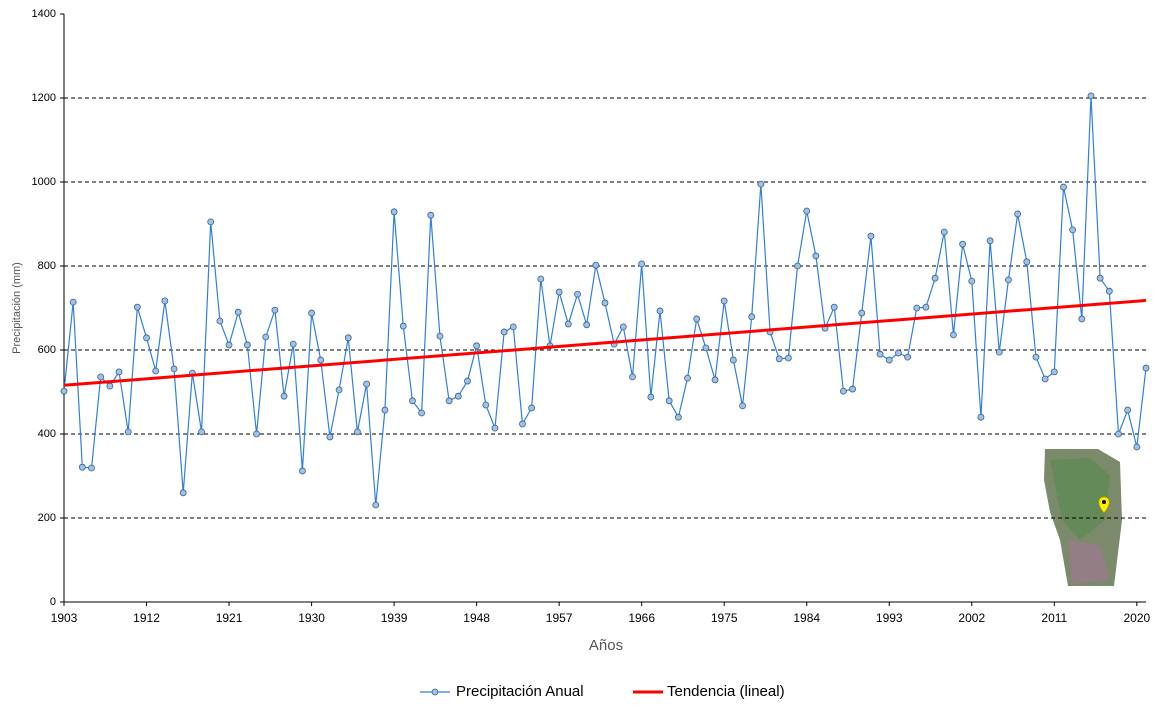 The image size is (1158, 706). I want to click on x-tick-label: 1975, so click(724, 618).